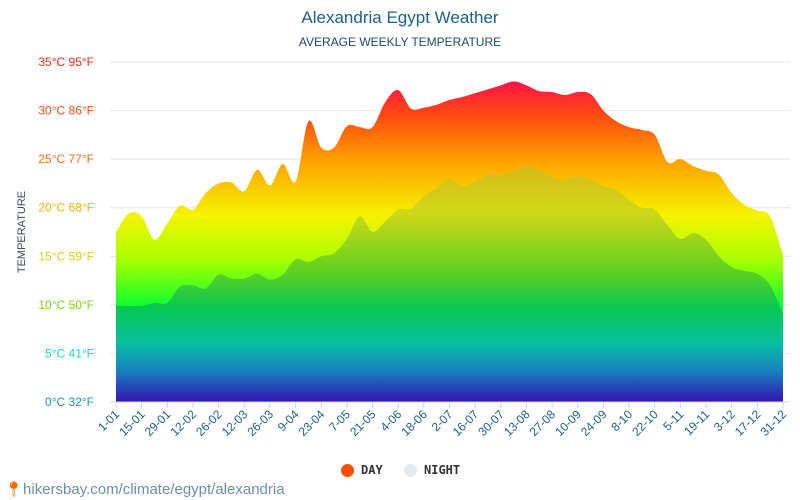 Image resolution: width=800 pixels, height=500 pixels. I want to click on source-link: 📍︎hikersbay.com/climate/egypt/alexandria, so click(144, 489).